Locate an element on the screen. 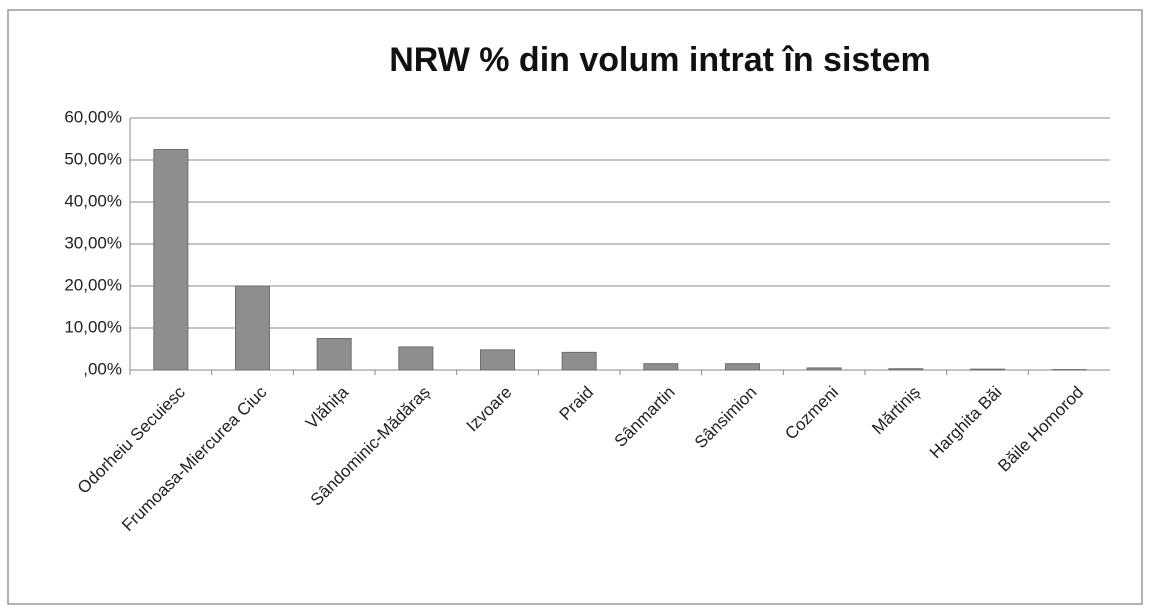  y-tick-label: 30,00% is located at coordinates (93, 242).